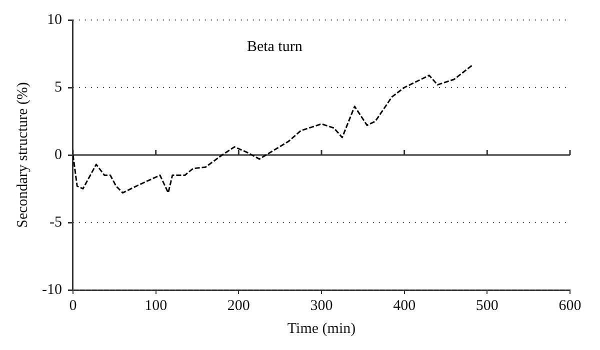 This screenshot has height=350, width=600. Describe the element at coordinates (54, 20) in the screenshot. I see `y-tick-label: 10` at that location.